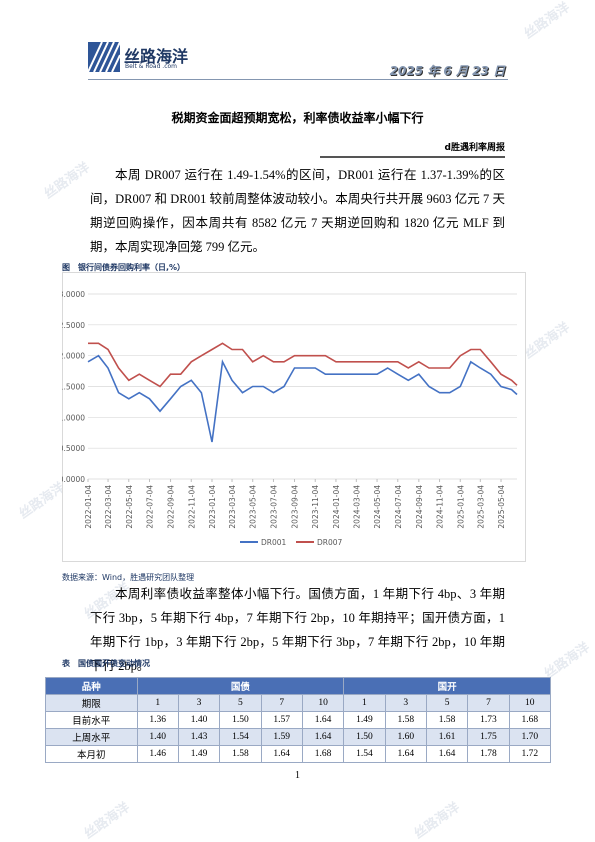 The height and width of the screenshot is (842, 595). I want to click on logo-text: 丝路海洋, so click(156, 56).